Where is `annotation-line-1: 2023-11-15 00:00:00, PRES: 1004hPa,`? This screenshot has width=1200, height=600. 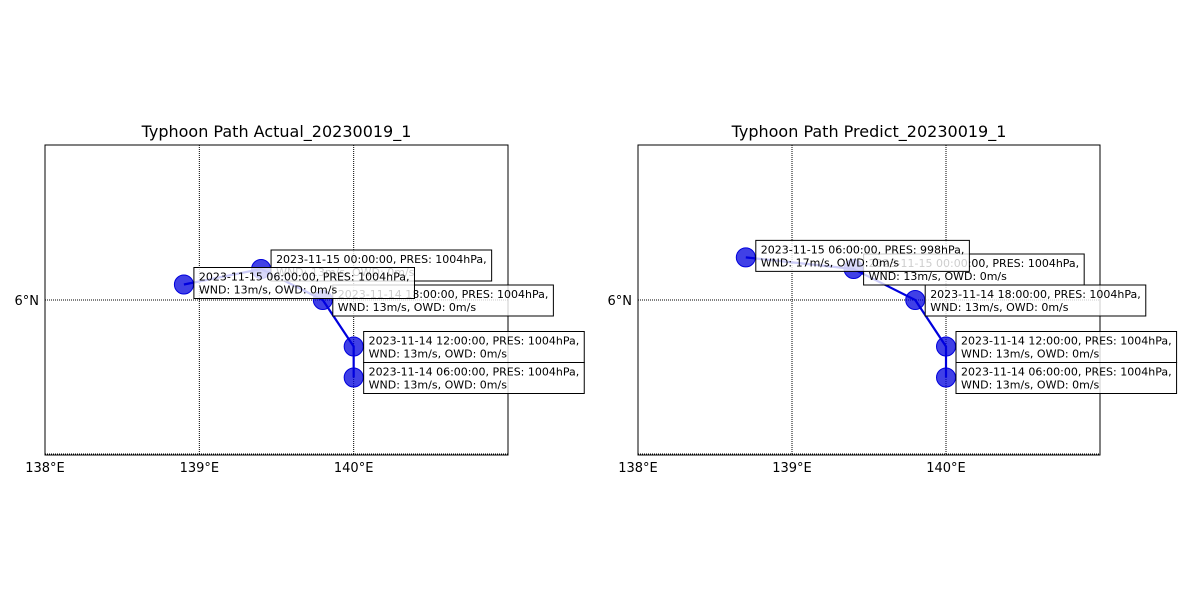 annotation-line-1: 2023-11-15 00:00:00, PRES: 1004hPa, is located at coordinates (381, 259).